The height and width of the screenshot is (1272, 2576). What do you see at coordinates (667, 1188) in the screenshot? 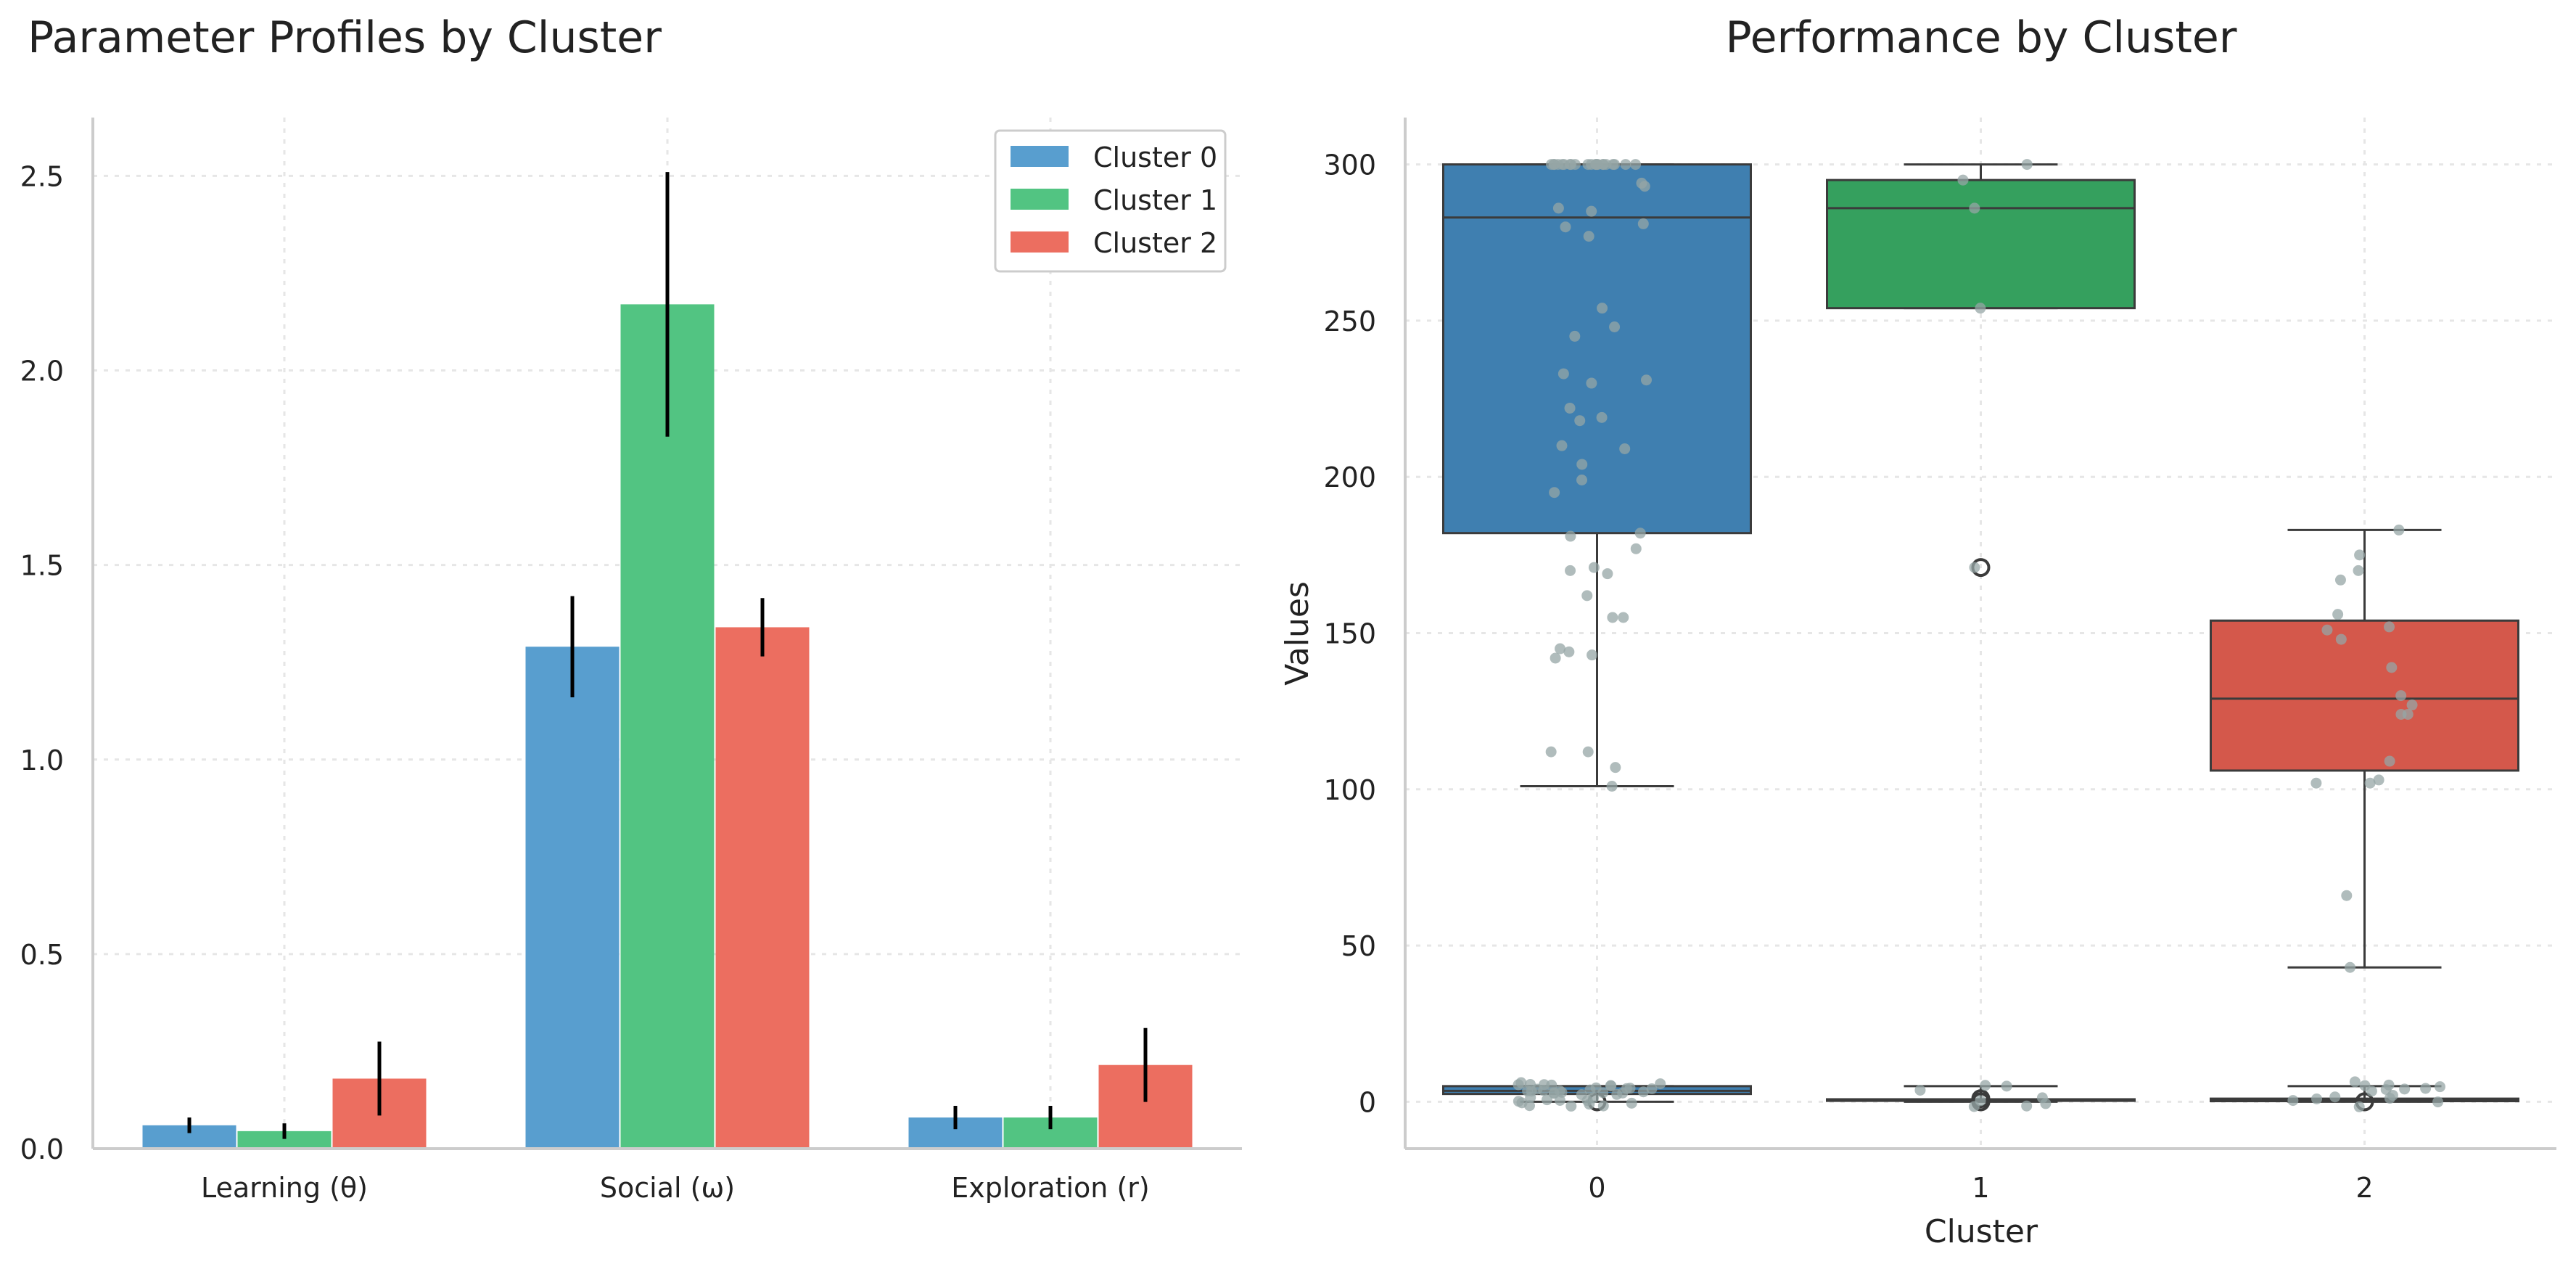
I see `left-x-tick-label: Social (ω)` at bounding box center [667, 1188].